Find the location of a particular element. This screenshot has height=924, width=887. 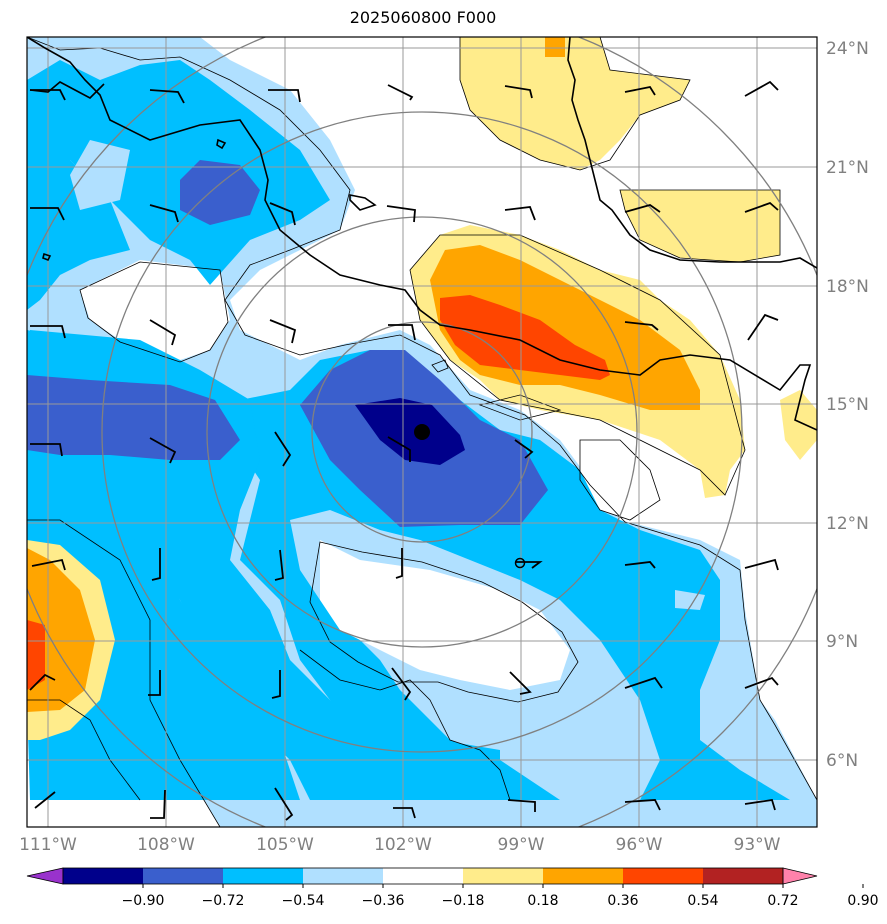

lon-label: 108°W is located at coordinates (166, 845).